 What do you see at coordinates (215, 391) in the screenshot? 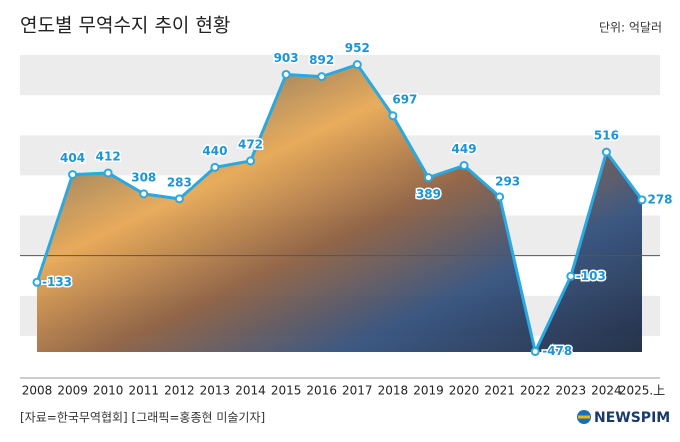
I see `x-tick-label: 2013` at bounding box center [215, 391].